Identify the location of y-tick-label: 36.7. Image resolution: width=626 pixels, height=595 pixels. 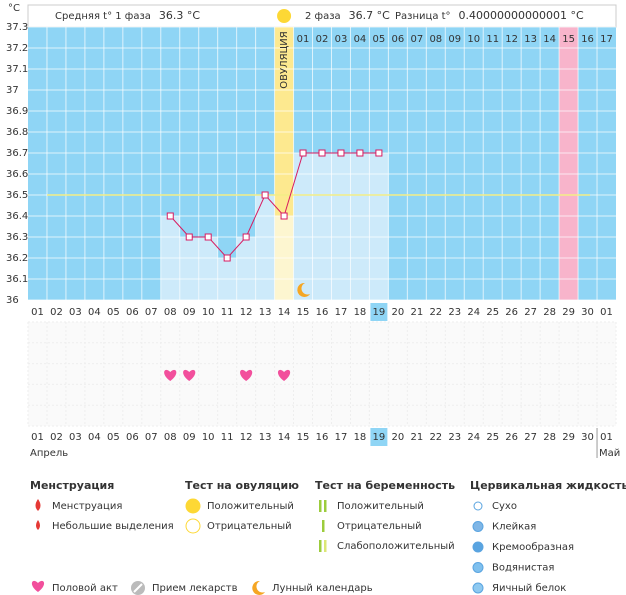
(17, 153).